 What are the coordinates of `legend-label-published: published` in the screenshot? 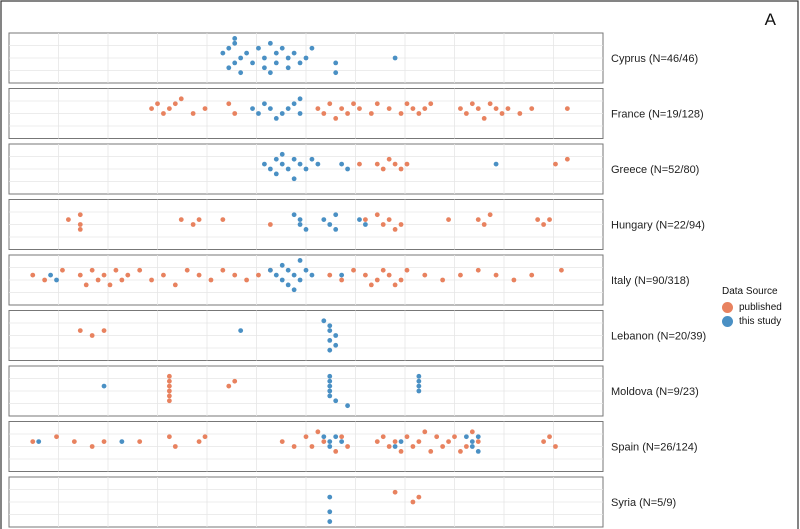 It's located at (760, 307).